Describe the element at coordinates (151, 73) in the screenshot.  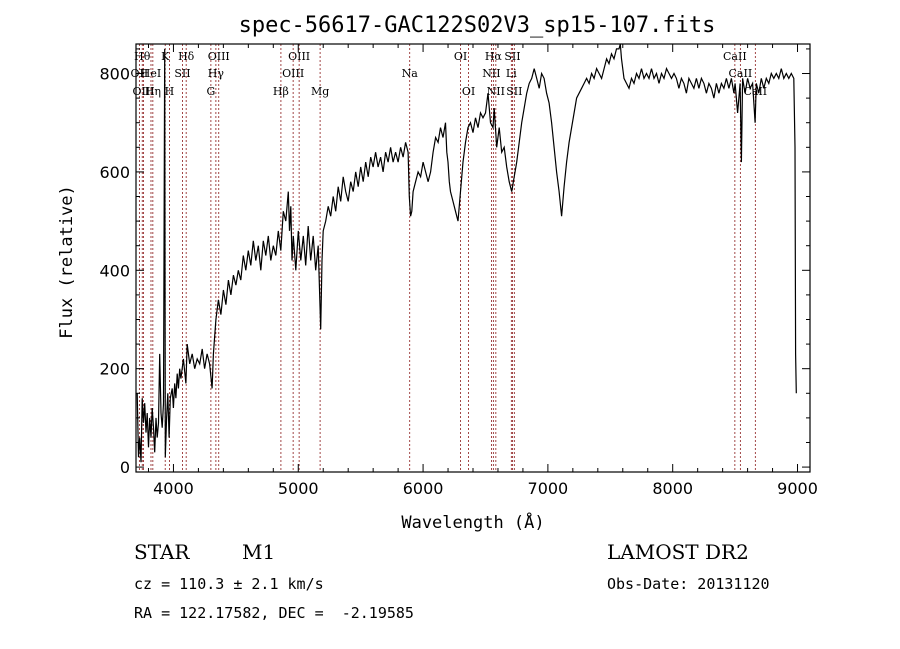
I see `spectral-line-label: HeI` at that location.